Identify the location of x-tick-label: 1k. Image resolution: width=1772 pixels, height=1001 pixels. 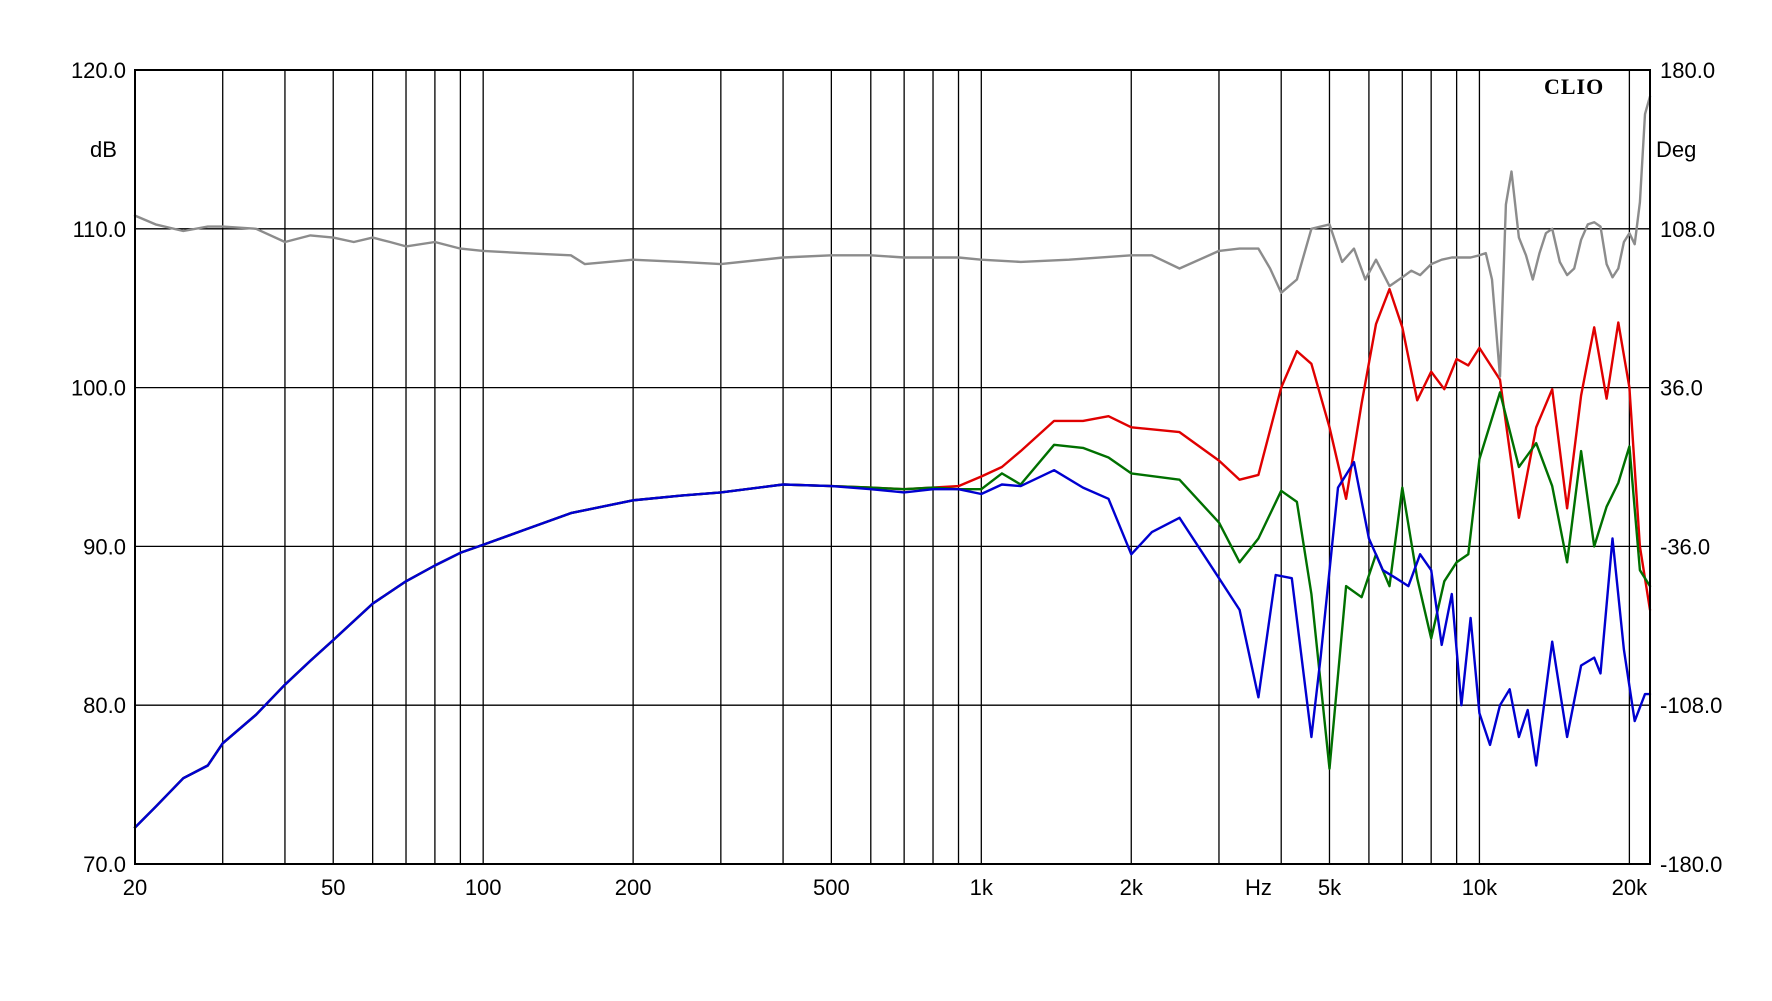
(982, 887).